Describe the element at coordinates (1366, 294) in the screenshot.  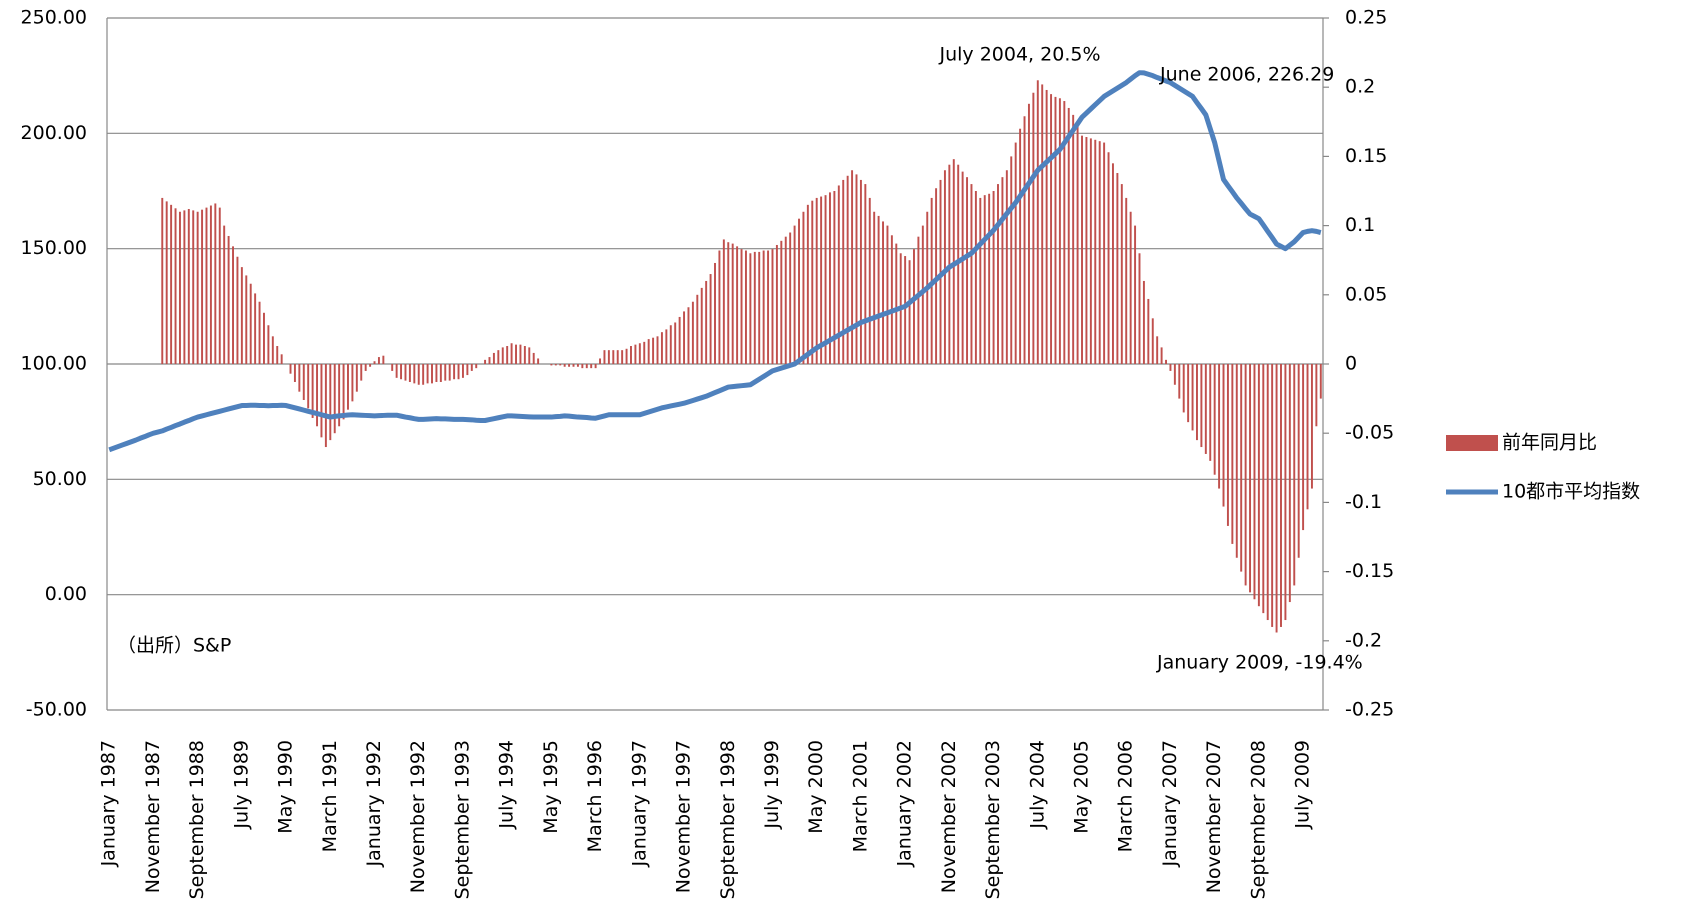
I see `y2-tick-label: 0.05` at that location.